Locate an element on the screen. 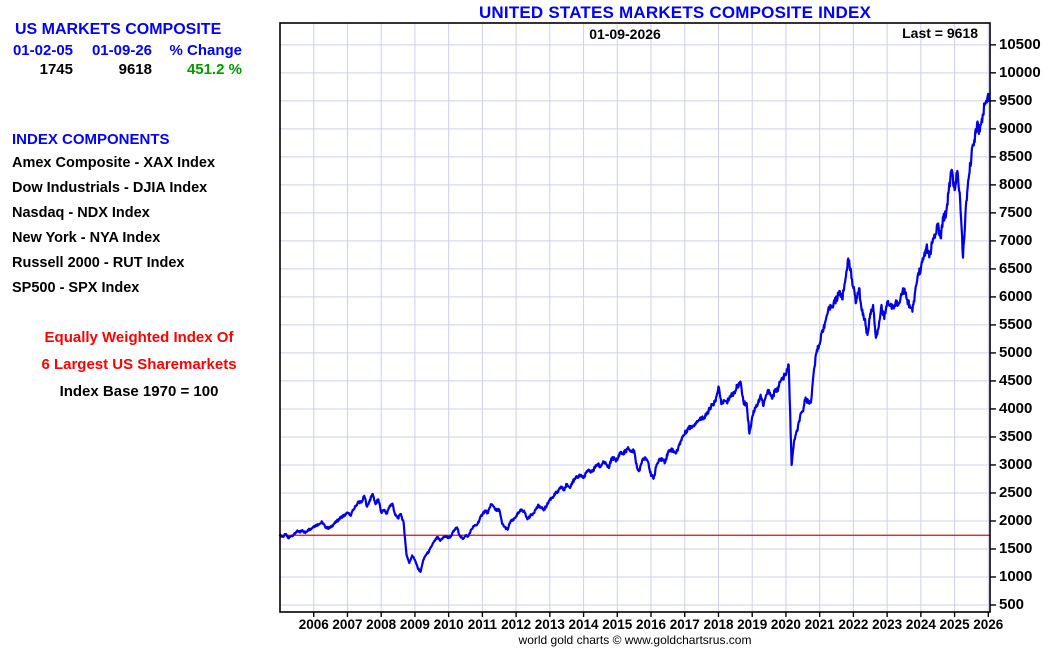 This screenshot has width=1050, height=650. x-axis-label: 2009 is located at coordinates (414, 624).